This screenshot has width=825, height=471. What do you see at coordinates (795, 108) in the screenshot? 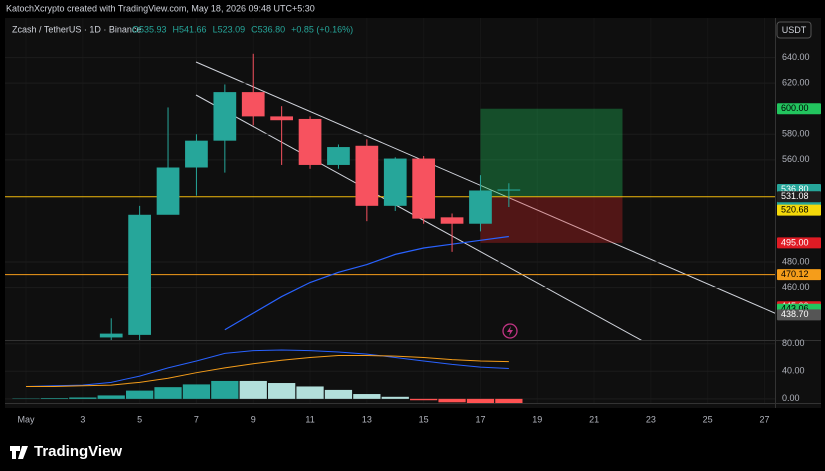
I see `price-label: 600.00` at bounding box center [795, 108].